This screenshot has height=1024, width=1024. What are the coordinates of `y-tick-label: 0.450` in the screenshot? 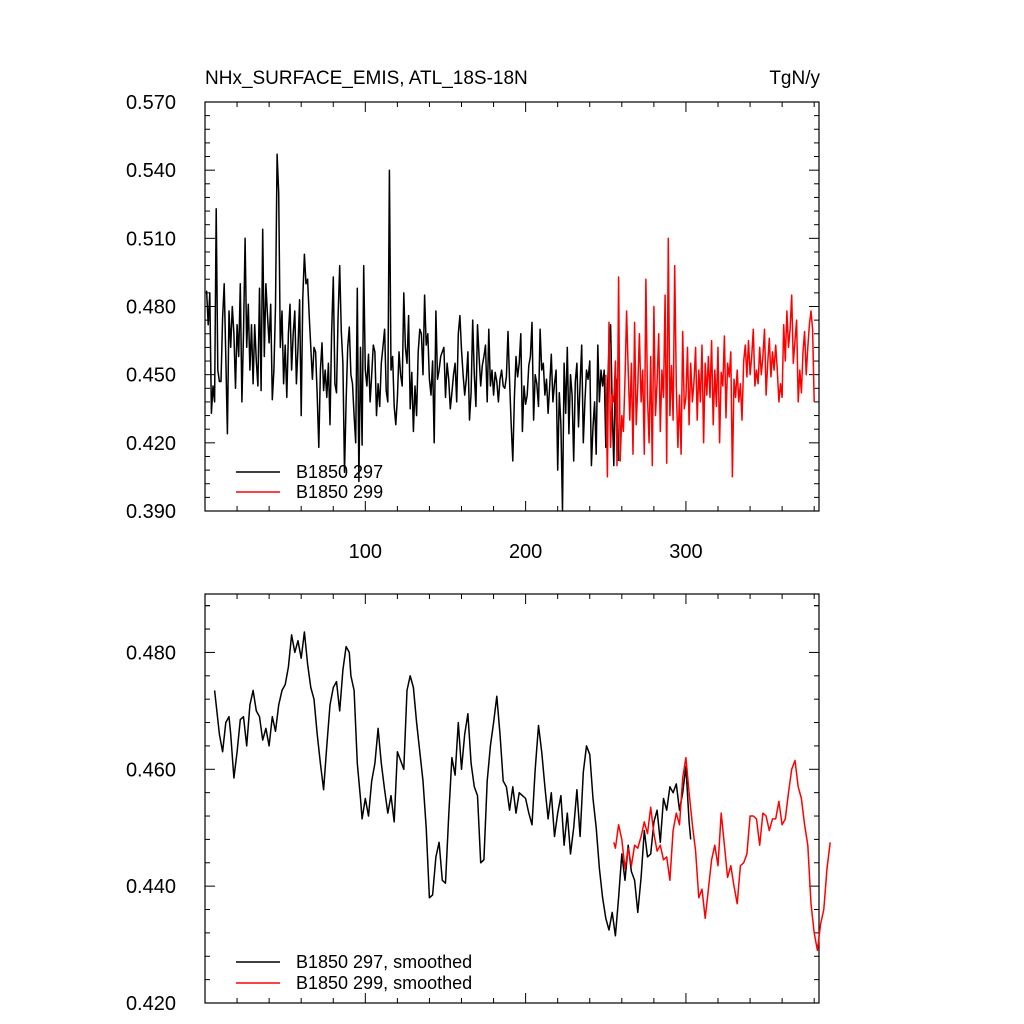 It's located at (151, 376).